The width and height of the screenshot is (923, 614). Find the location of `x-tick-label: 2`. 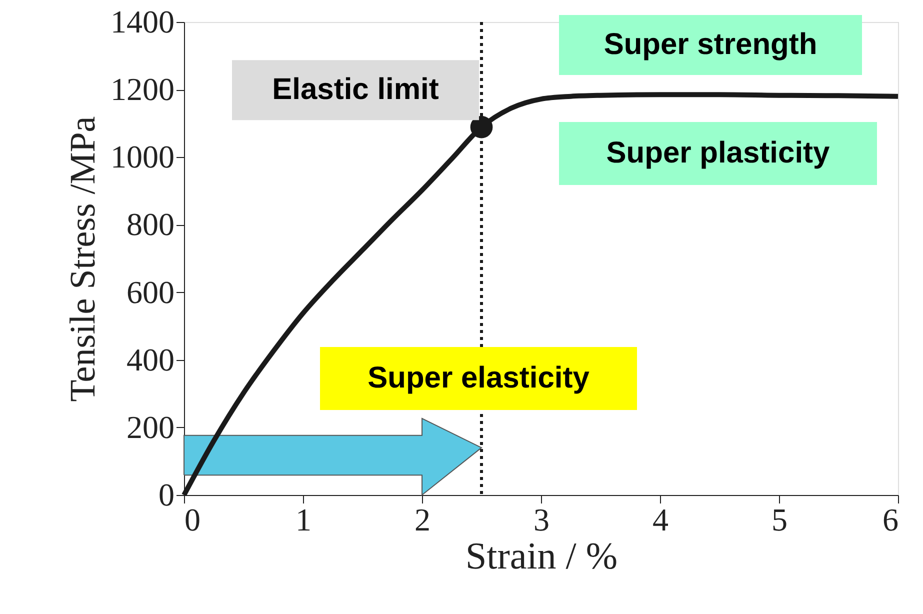

x-tick-label: 2 is located at coordinates (422, 520).